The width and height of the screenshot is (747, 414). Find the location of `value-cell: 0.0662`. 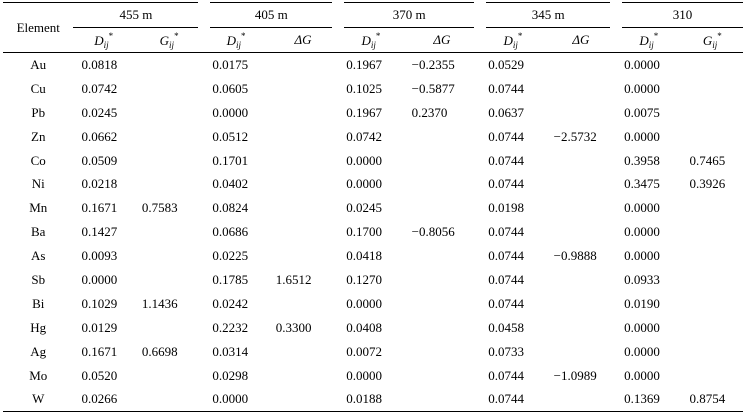

value-cell: 0.0662 is located at coordinates (99, 136).